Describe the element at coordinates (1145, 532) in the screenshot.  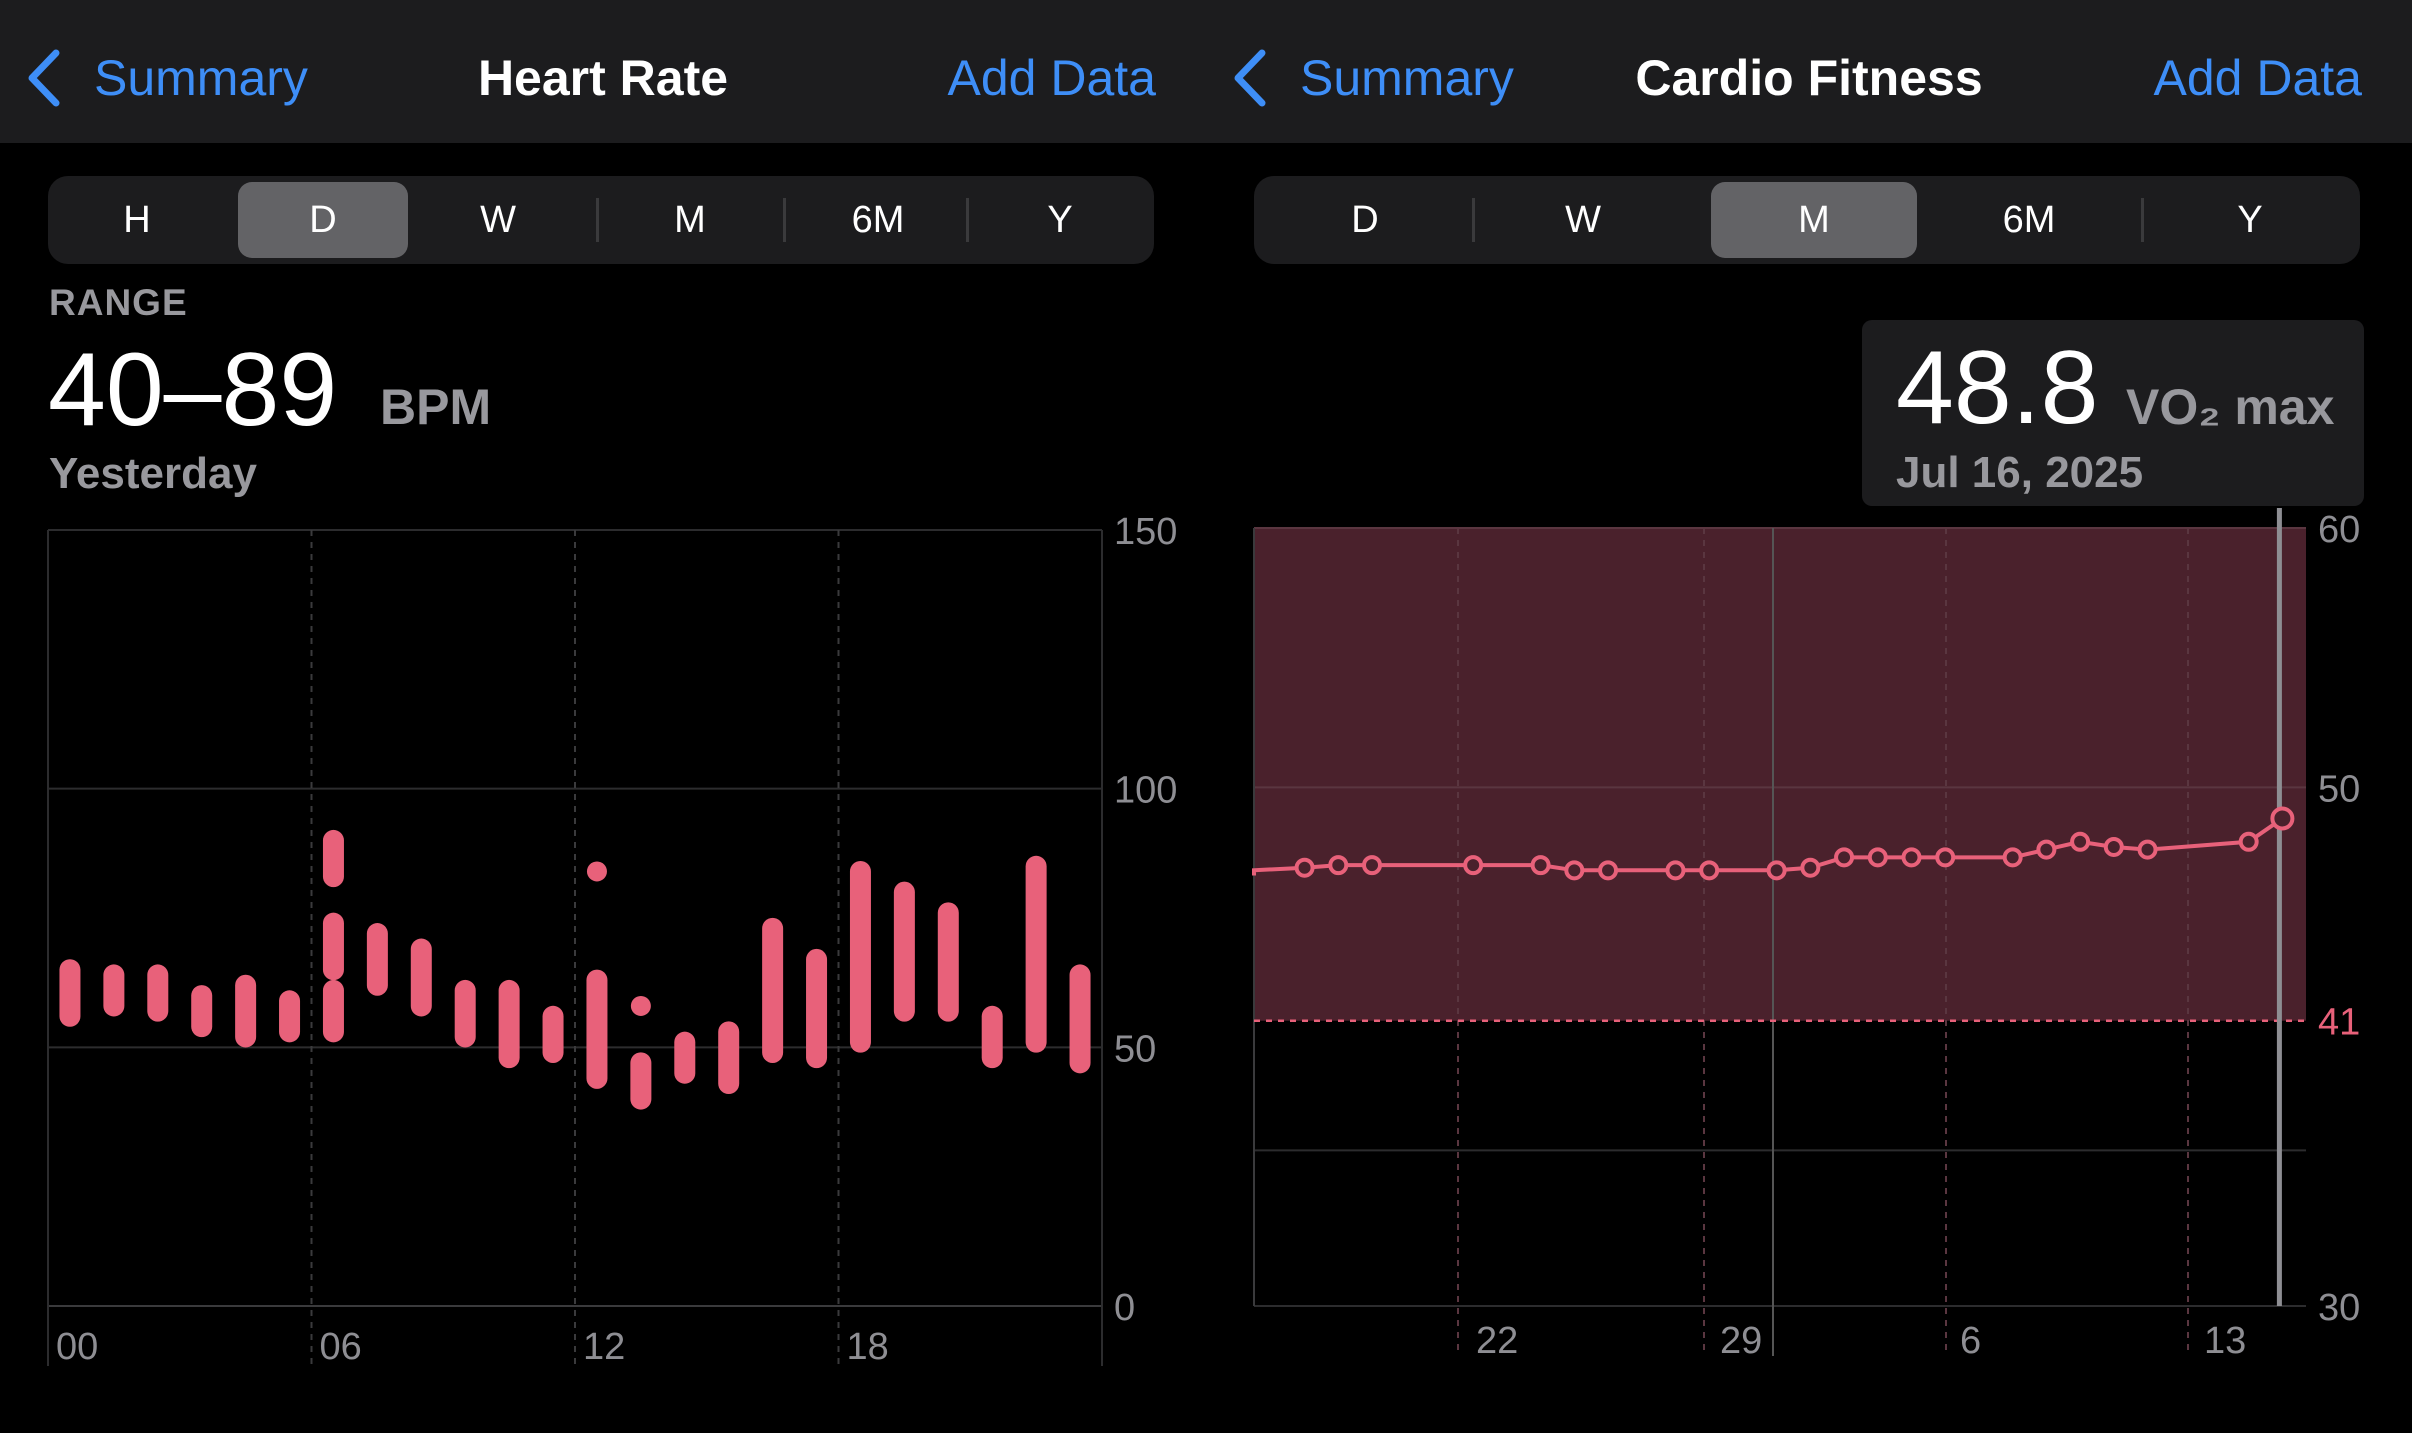
I see `y-tick-label: 150` at that location.